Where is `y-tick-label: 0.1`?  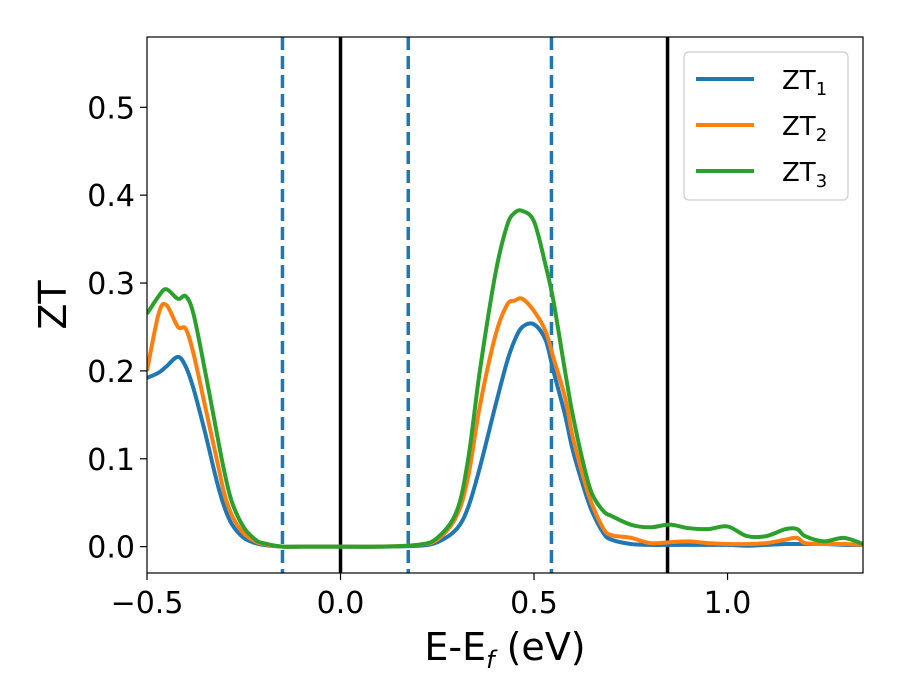
y-tick-label: 0.1 is located at coordinates (111, 460).